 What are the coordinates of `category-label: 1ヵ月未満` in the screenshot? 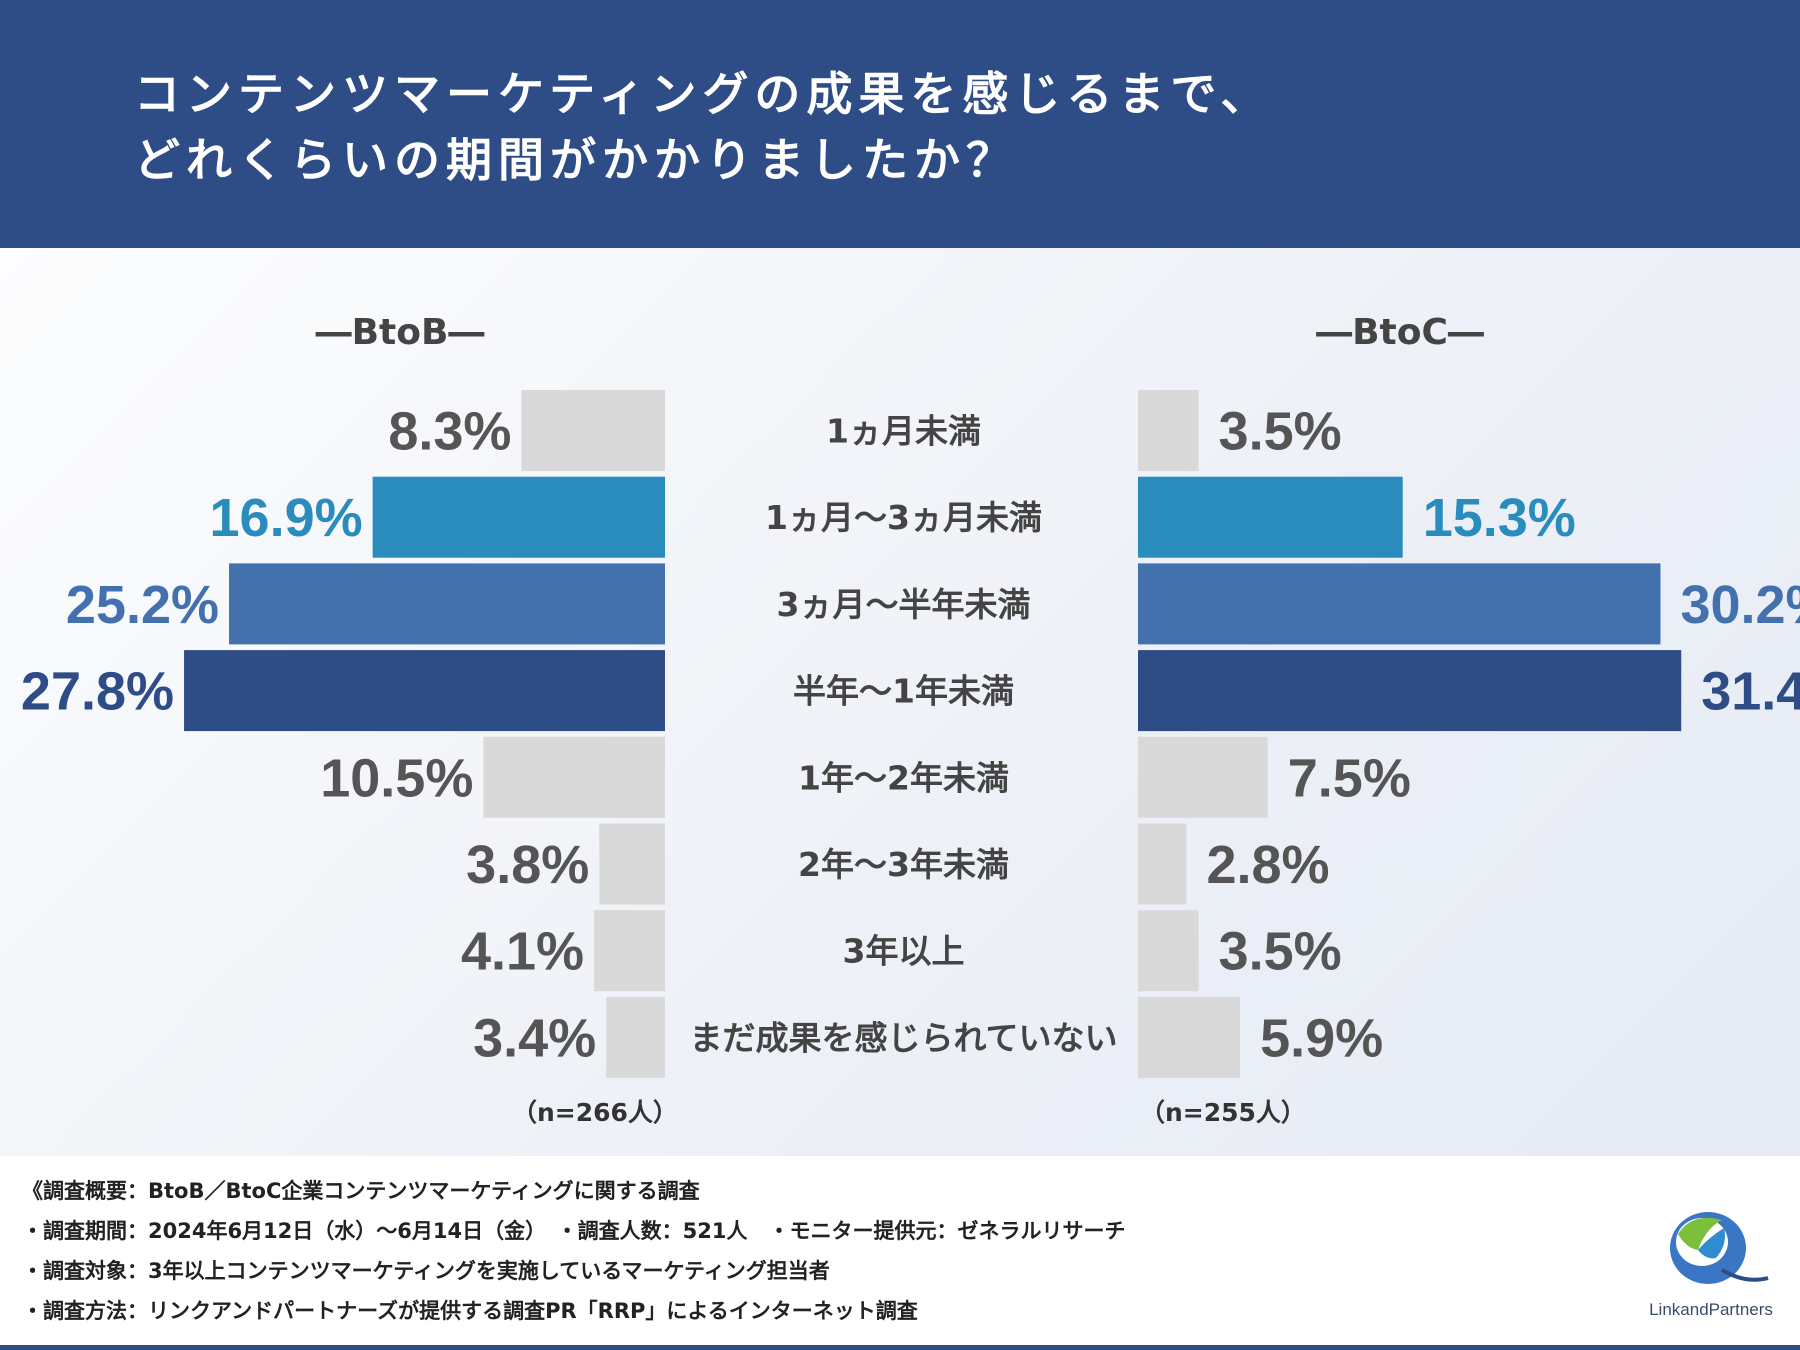 It's located at (903, 431).